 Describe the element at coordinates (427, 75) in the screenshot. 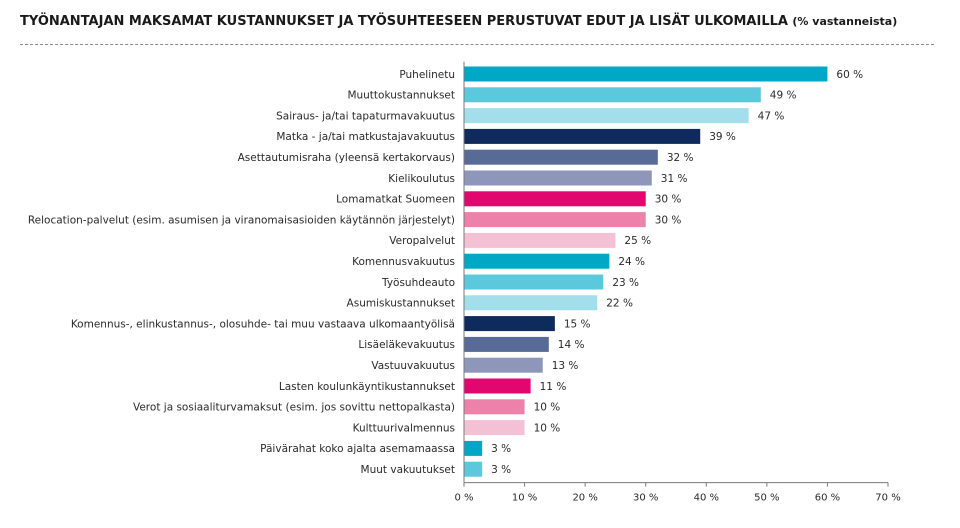

I see `category-label: Puhelinetu` at that location.